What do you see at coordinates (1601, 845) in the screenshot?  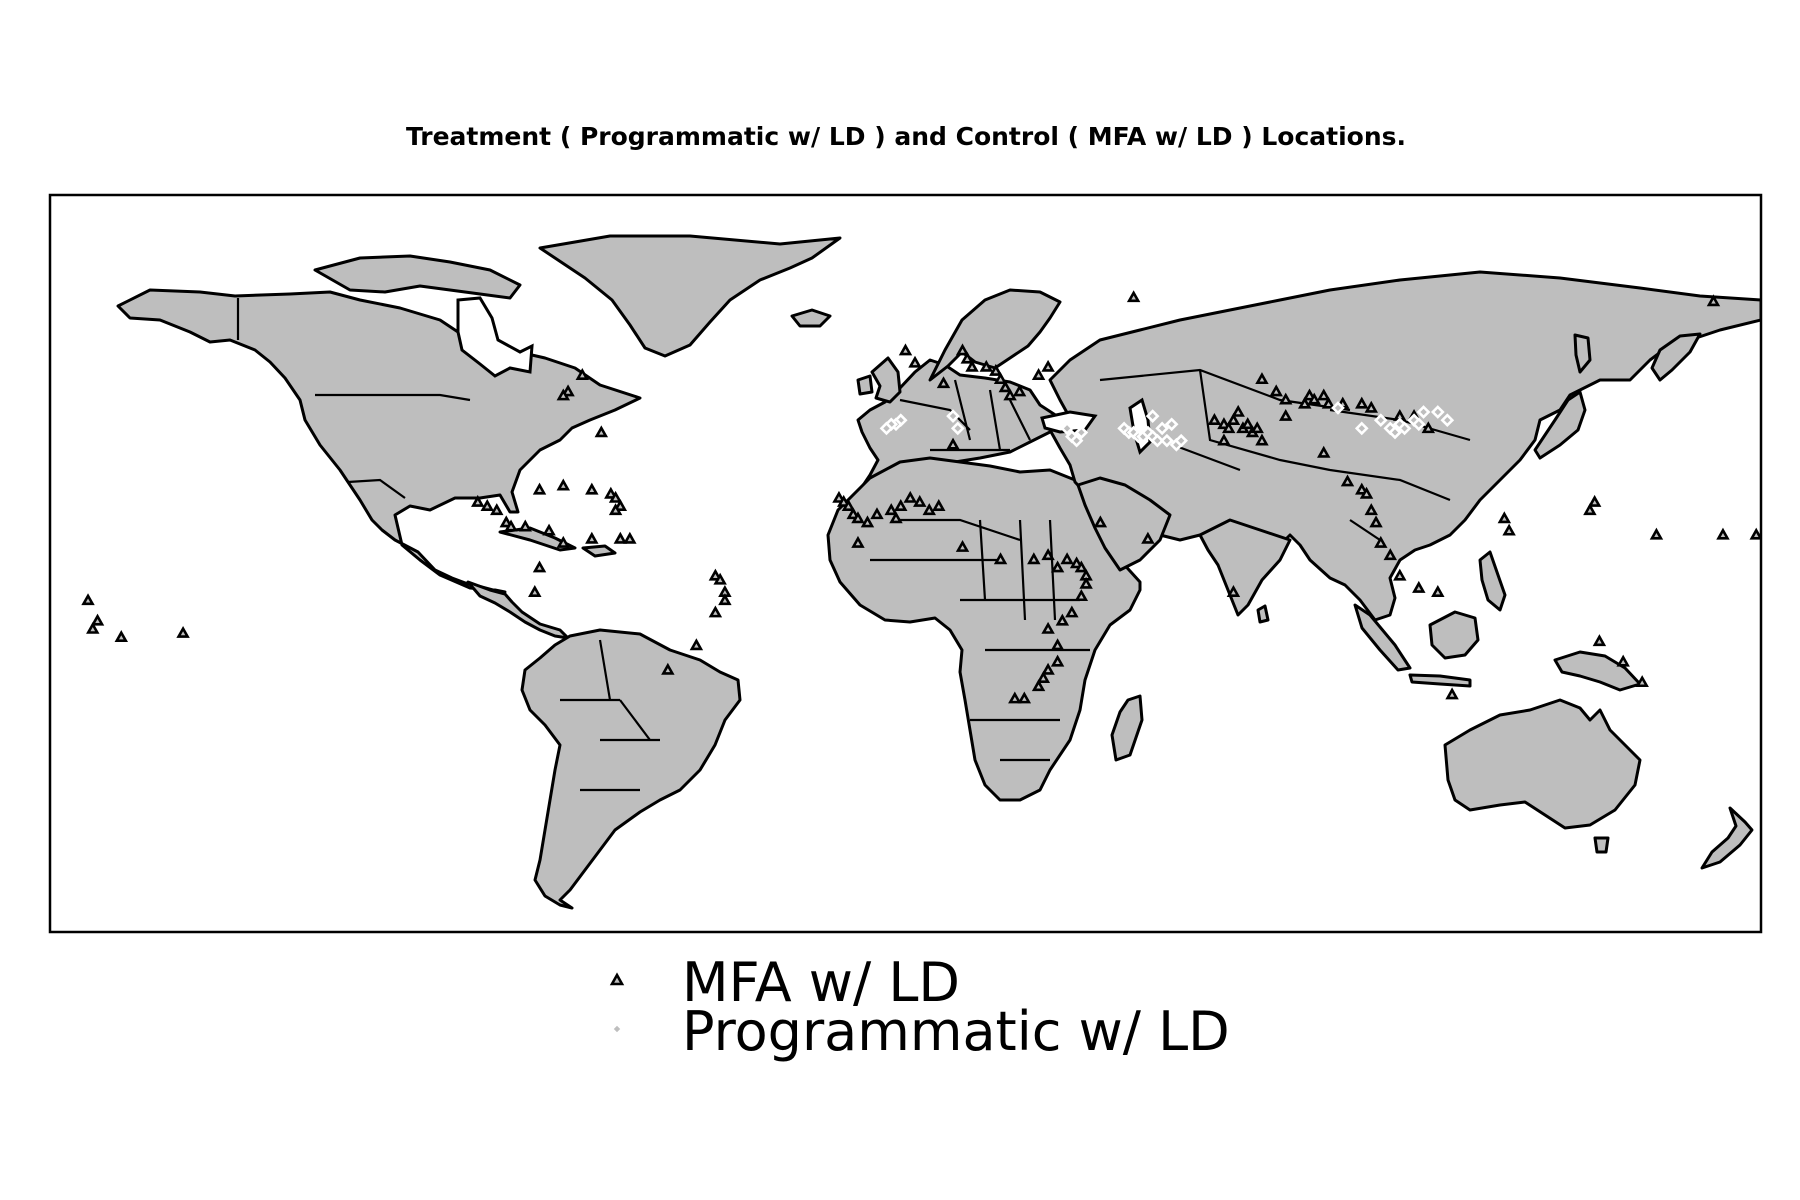 I see `landmass-tasmania` at bounding box center [1601, 845].